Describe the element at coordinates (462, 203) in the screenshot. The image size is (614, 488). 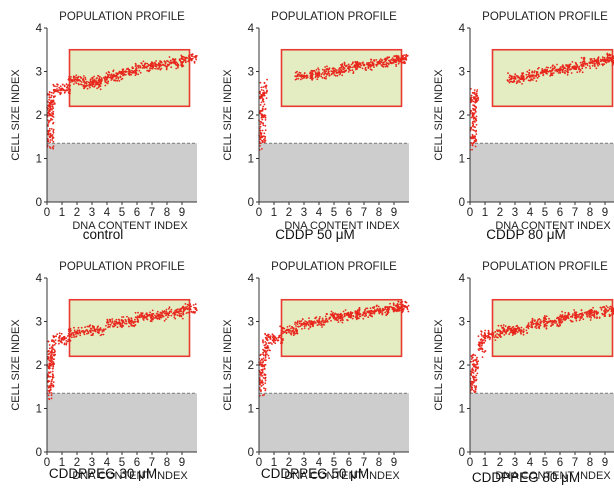
I see `y-tick-label: 0` at that location.